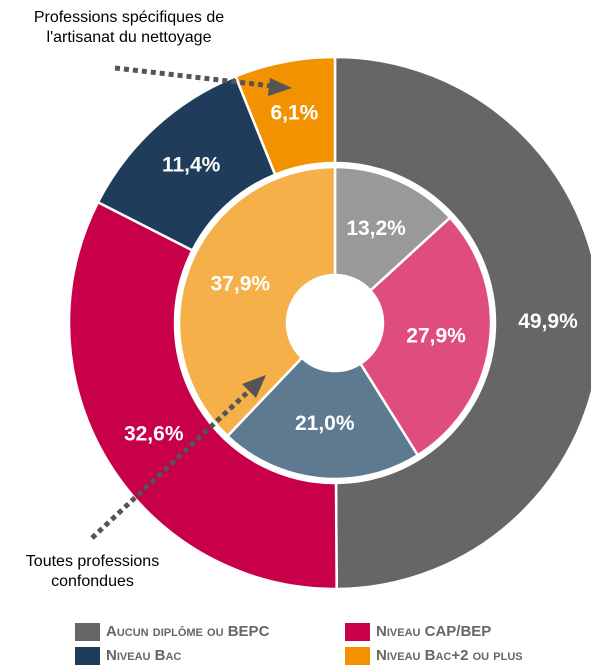 The width and height of the screenshot is (591, 668). Describe the element at coordinates (143, 655) in the screenshot. I see `legend-label: Niveau Bac` at that location.